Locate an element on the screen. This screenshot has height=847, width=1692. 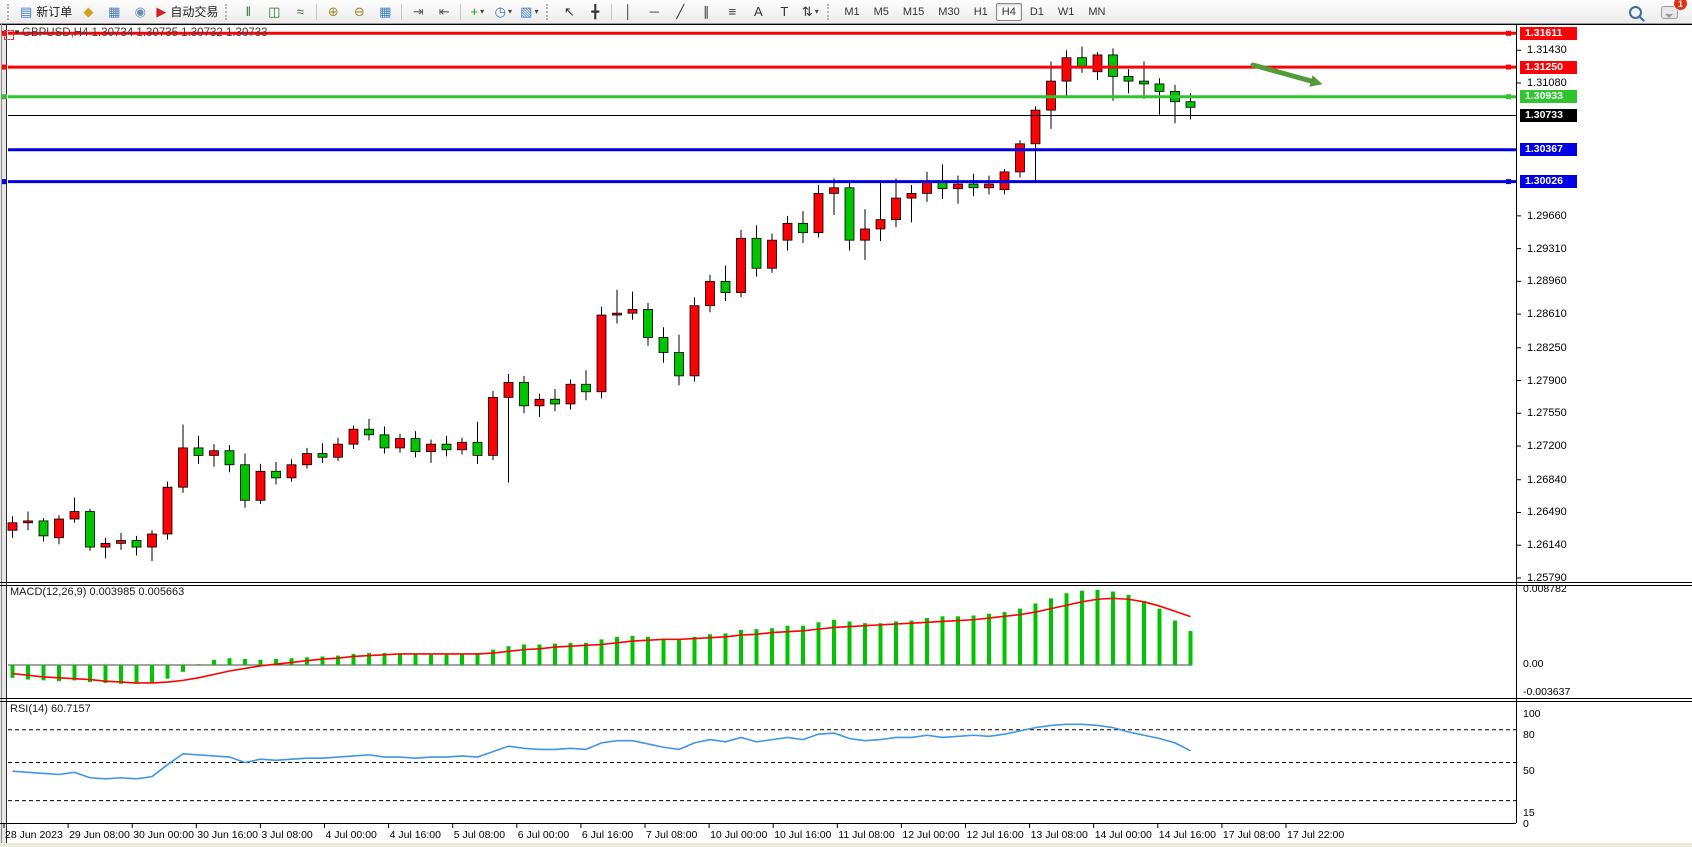
price-line-label: 1.31250 is located at coordinates (1548, 67).